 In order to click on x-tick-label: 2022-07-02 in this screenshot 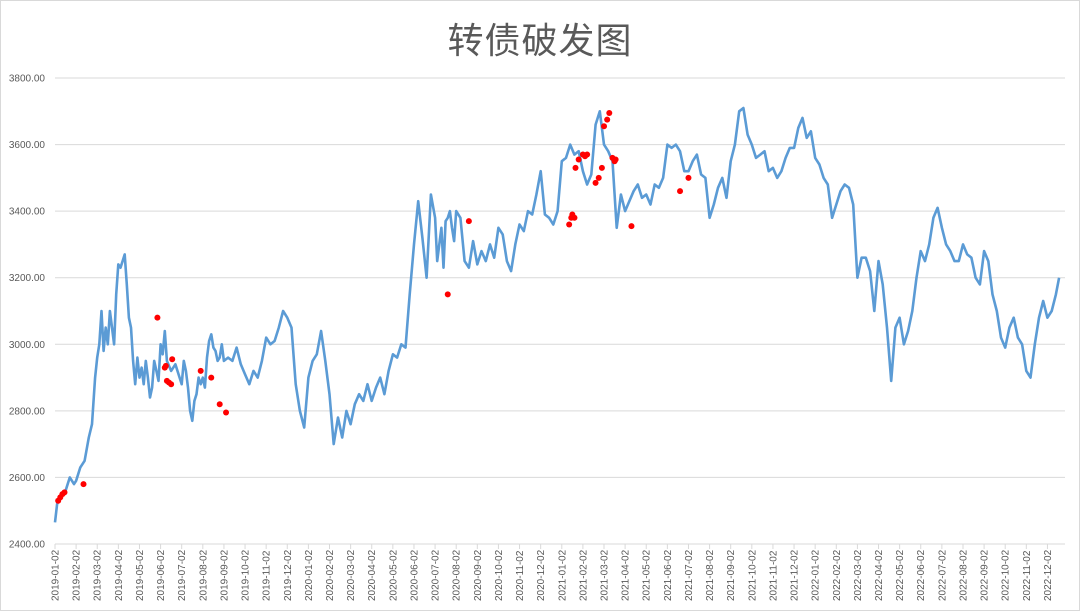, I will do `click(942, 575)`.